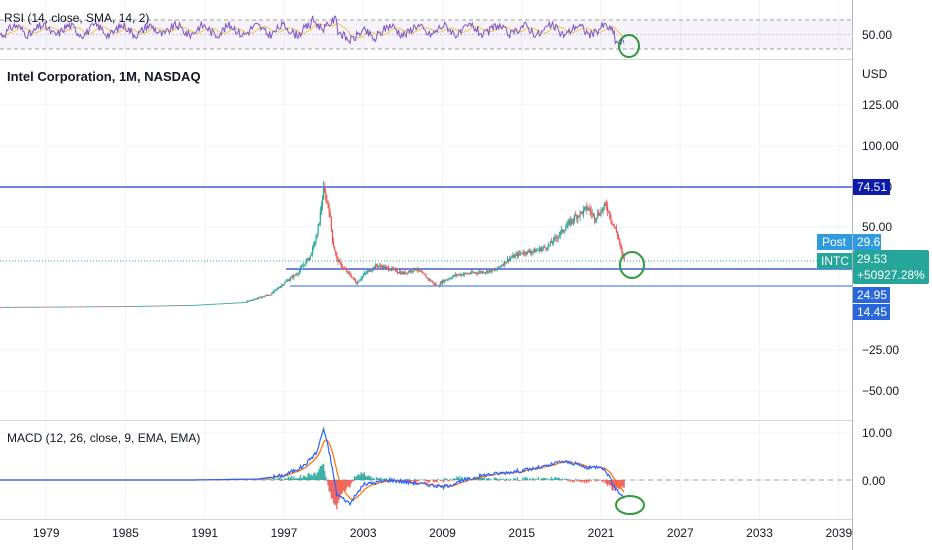  I want to click on level-top-tag, so click(871, 187).